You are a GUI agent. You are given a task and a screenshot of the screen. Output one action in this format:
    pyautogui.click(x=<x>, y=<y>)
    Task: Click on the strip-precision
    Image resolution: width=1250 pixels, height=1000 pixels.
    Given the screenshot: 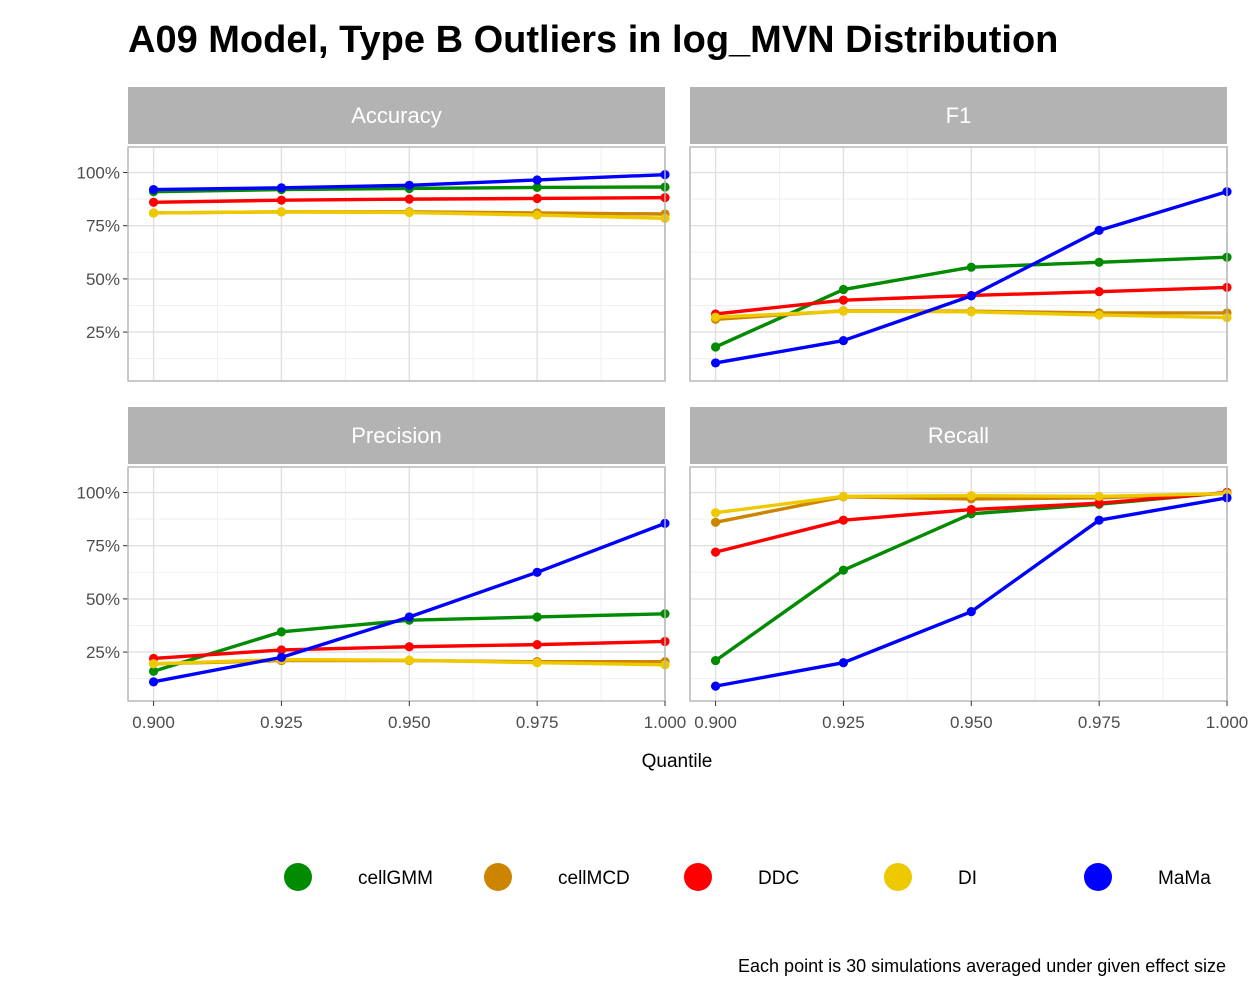 What is the action you would take?
    pyautogui.click(x=396, y=435)
    